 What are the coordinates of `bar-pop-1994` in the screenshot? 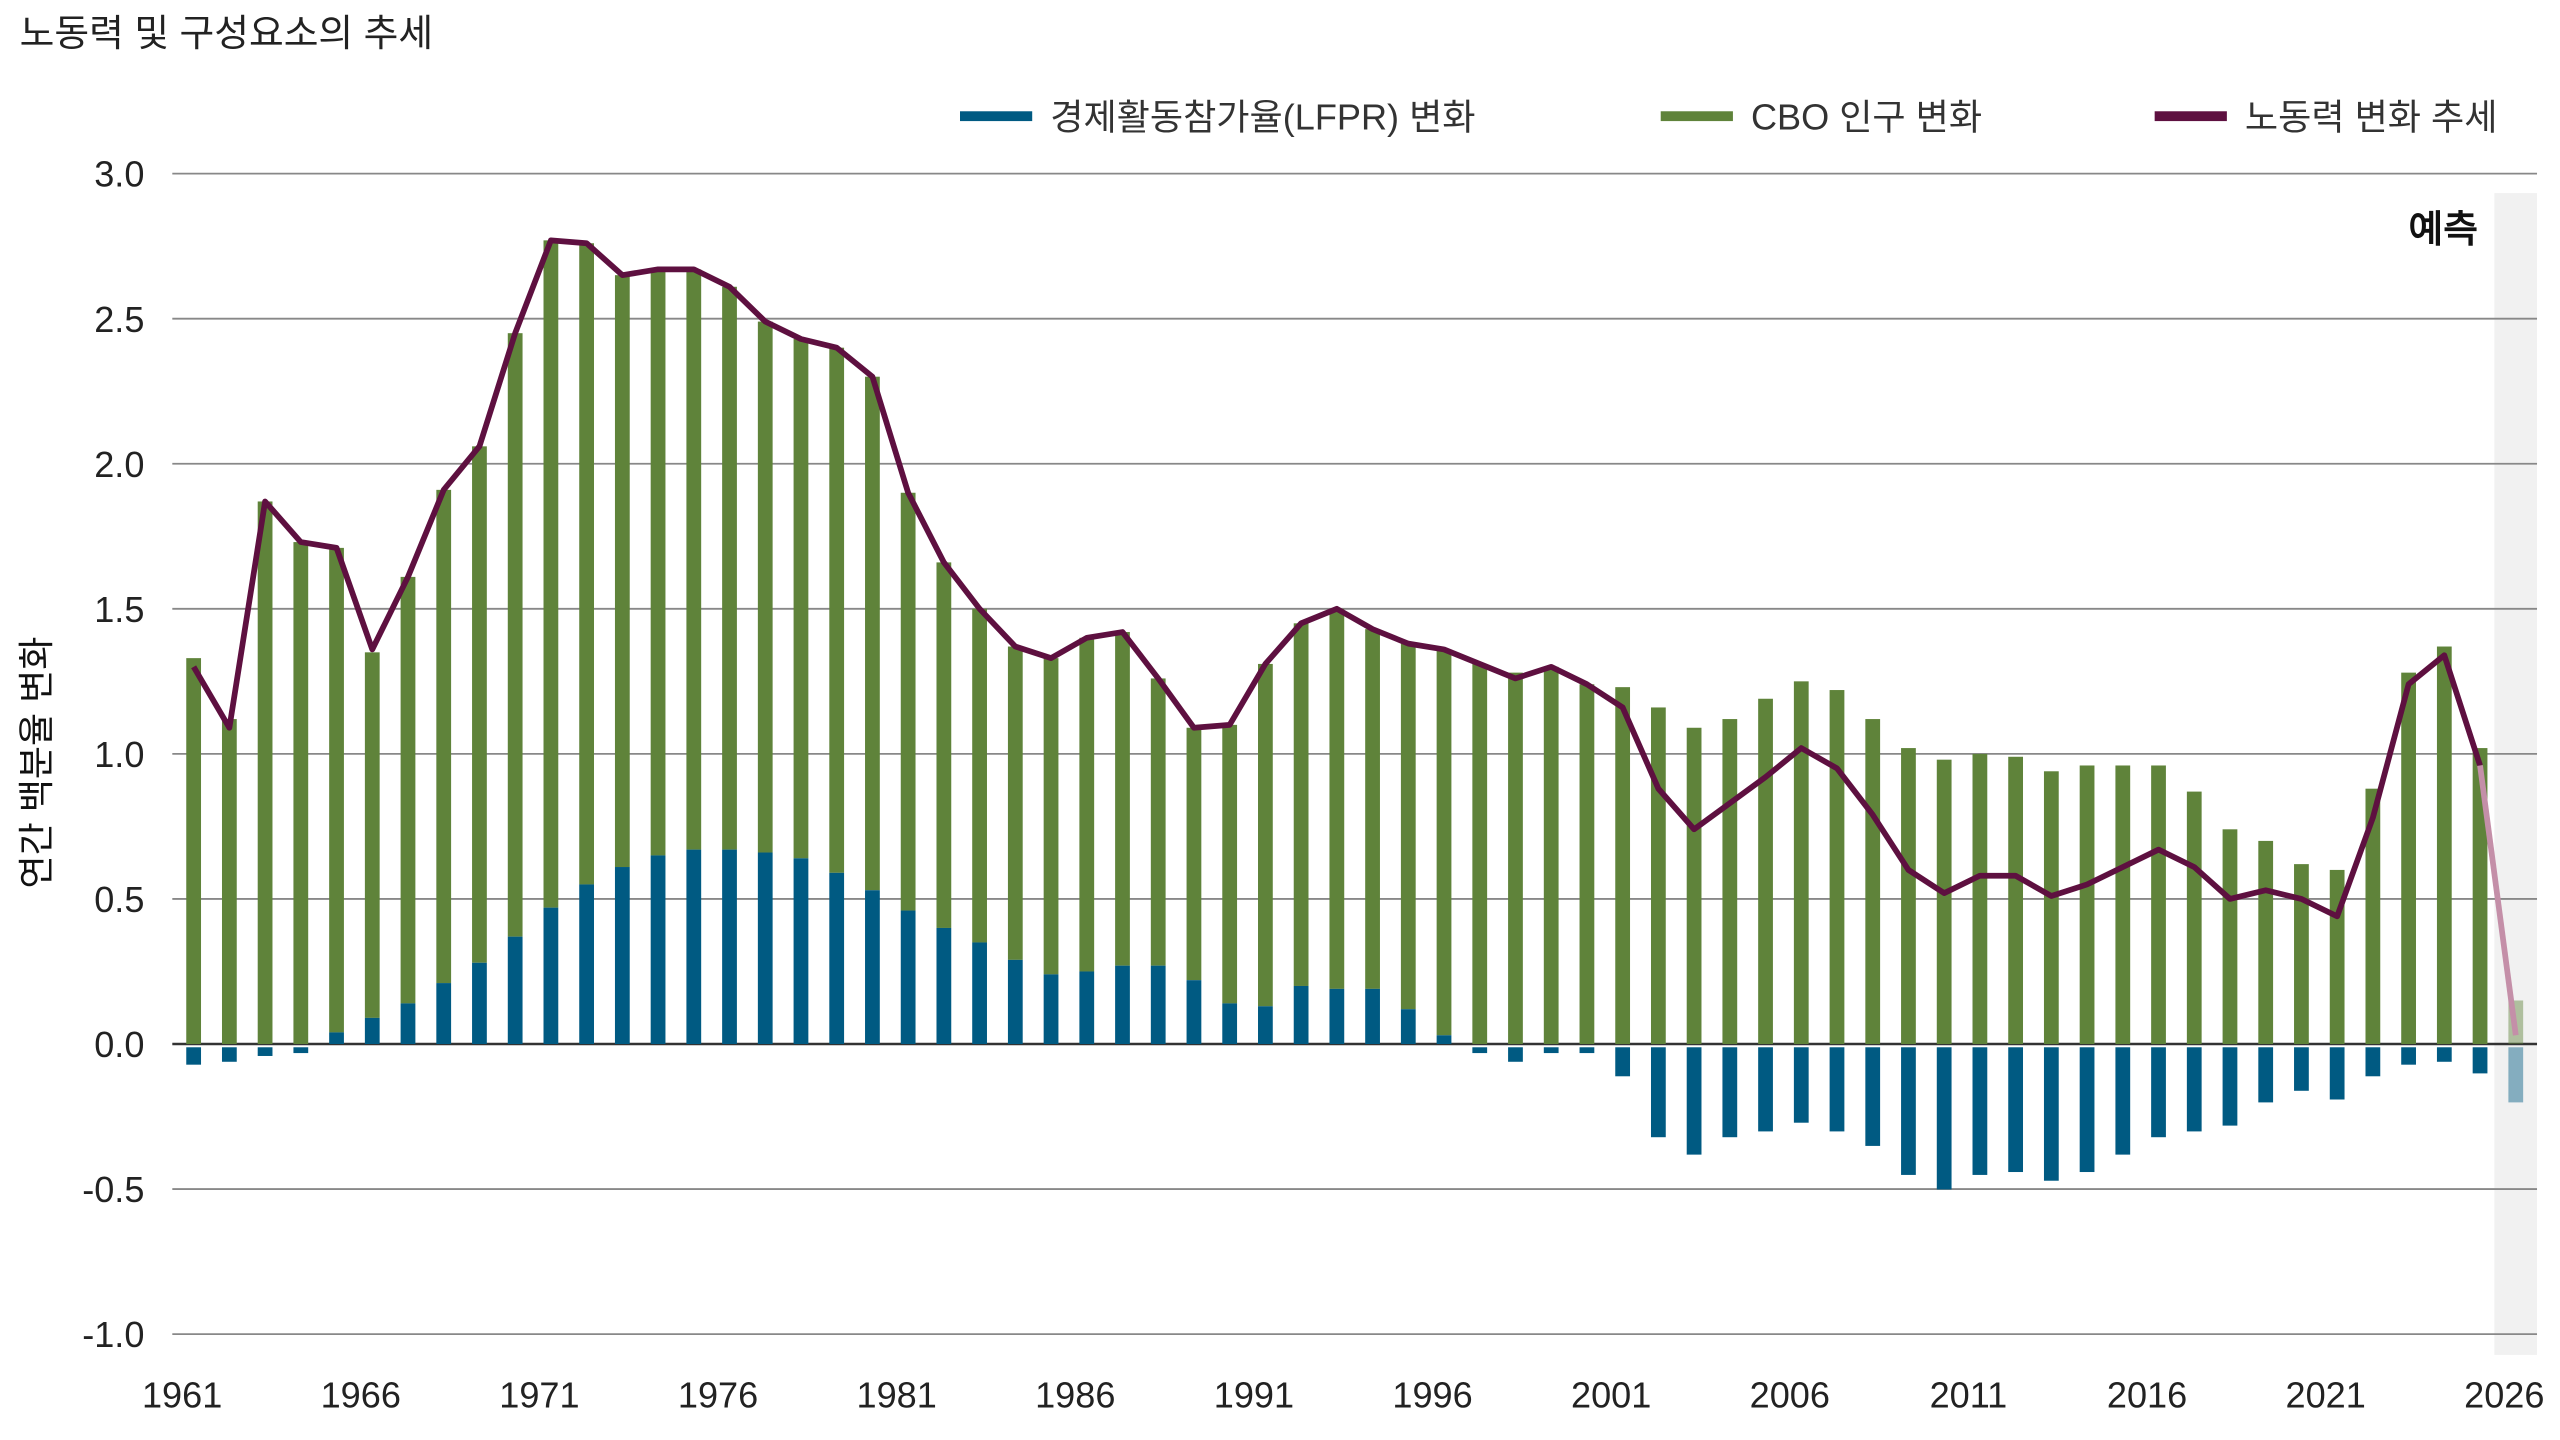 It's located at (1372, 809).